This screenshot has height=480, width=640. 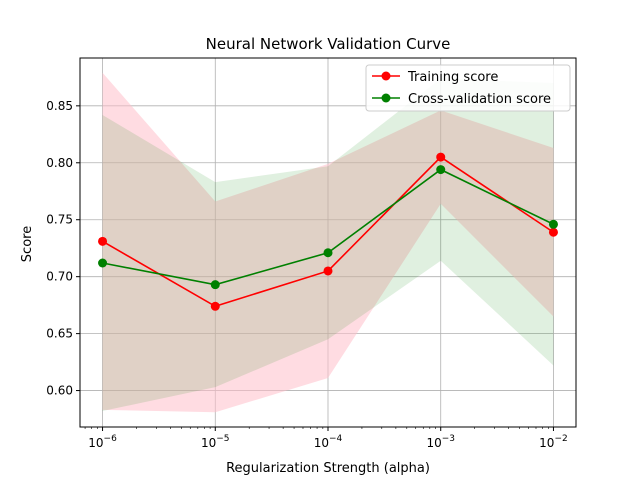 I want to click on legend-label-cross-validation: Cross-validation score, so click(x=479, y=99).